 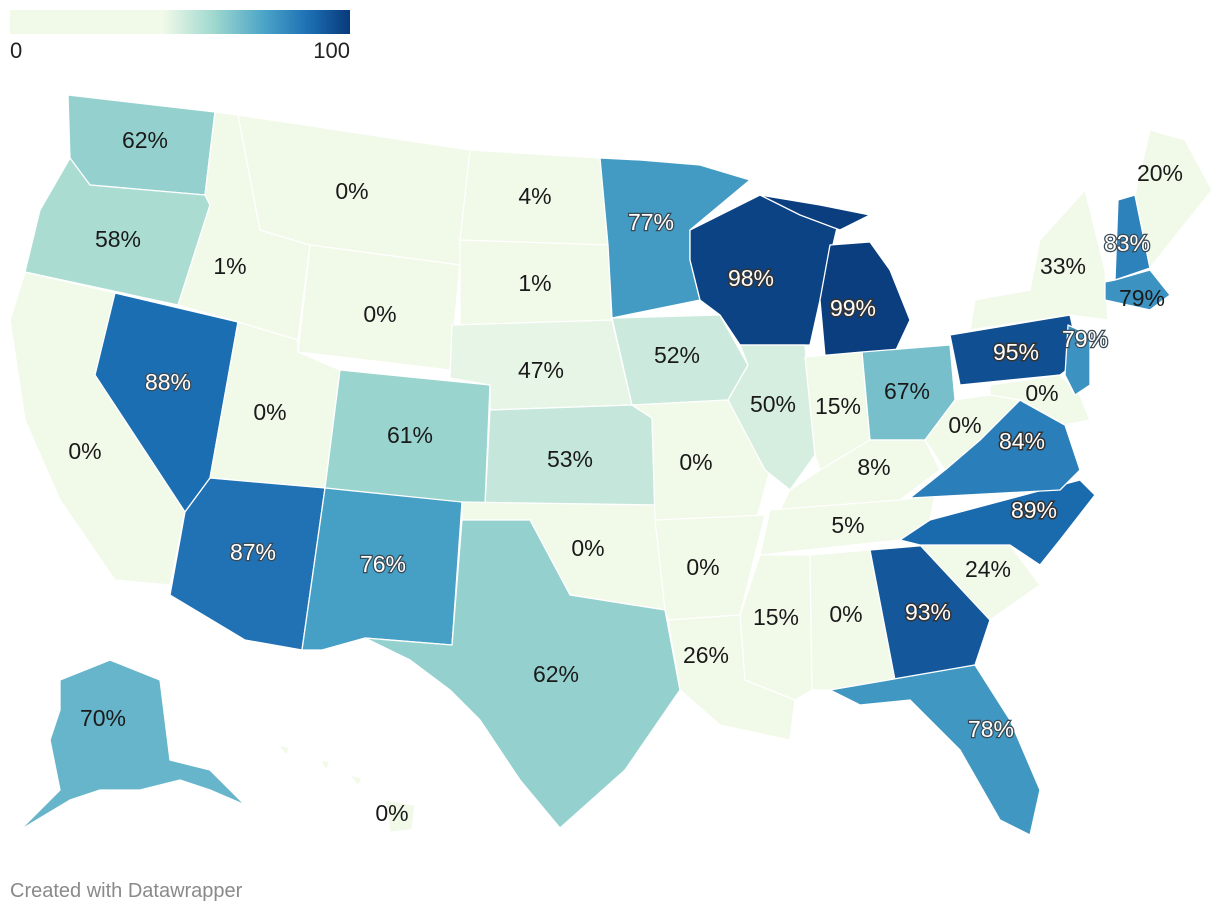 What do you see at coordinates (16, 50) in the screenshot?
I see `legend-min-label: 0` at bounding box center [16, 50].